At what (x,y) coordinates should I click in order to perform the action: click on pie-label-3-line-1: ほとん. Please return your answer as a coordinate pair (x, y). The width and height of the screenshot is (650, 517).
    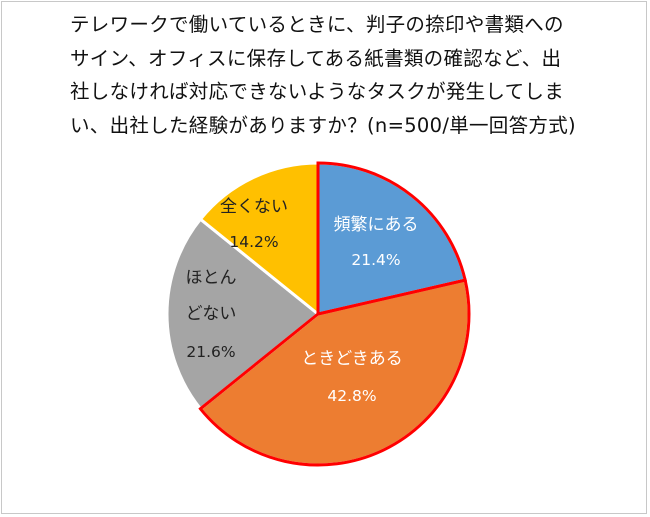
    Looking at the image, I should click on (211, 278).